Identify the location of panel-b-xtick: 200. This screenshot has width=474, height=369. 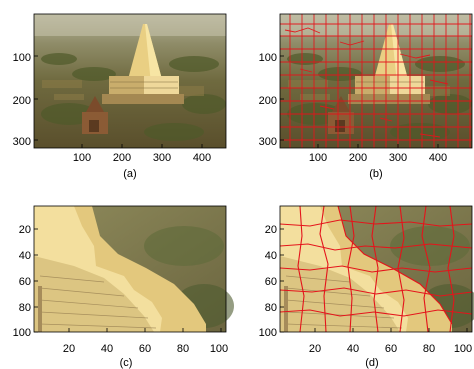
(358, 158).